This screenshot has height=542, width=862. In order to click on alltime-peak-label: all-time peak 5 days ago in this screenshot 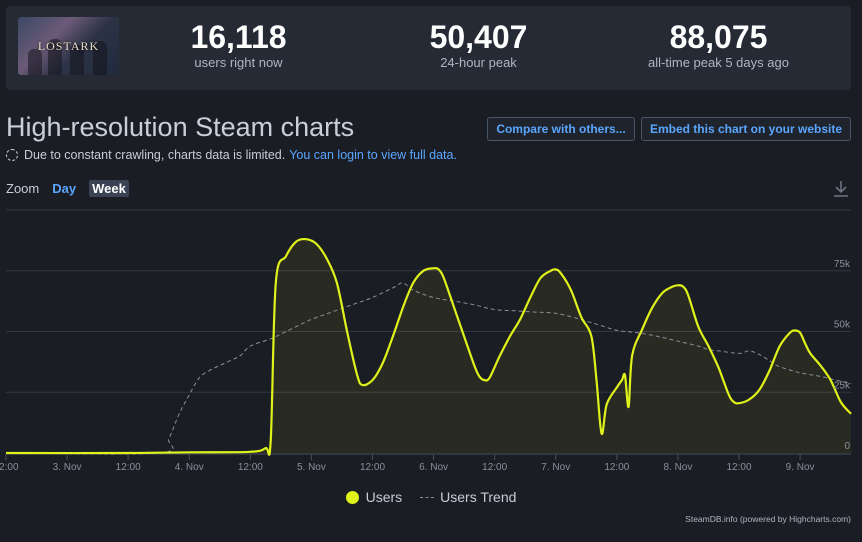, I will do `click(718, 62)`.